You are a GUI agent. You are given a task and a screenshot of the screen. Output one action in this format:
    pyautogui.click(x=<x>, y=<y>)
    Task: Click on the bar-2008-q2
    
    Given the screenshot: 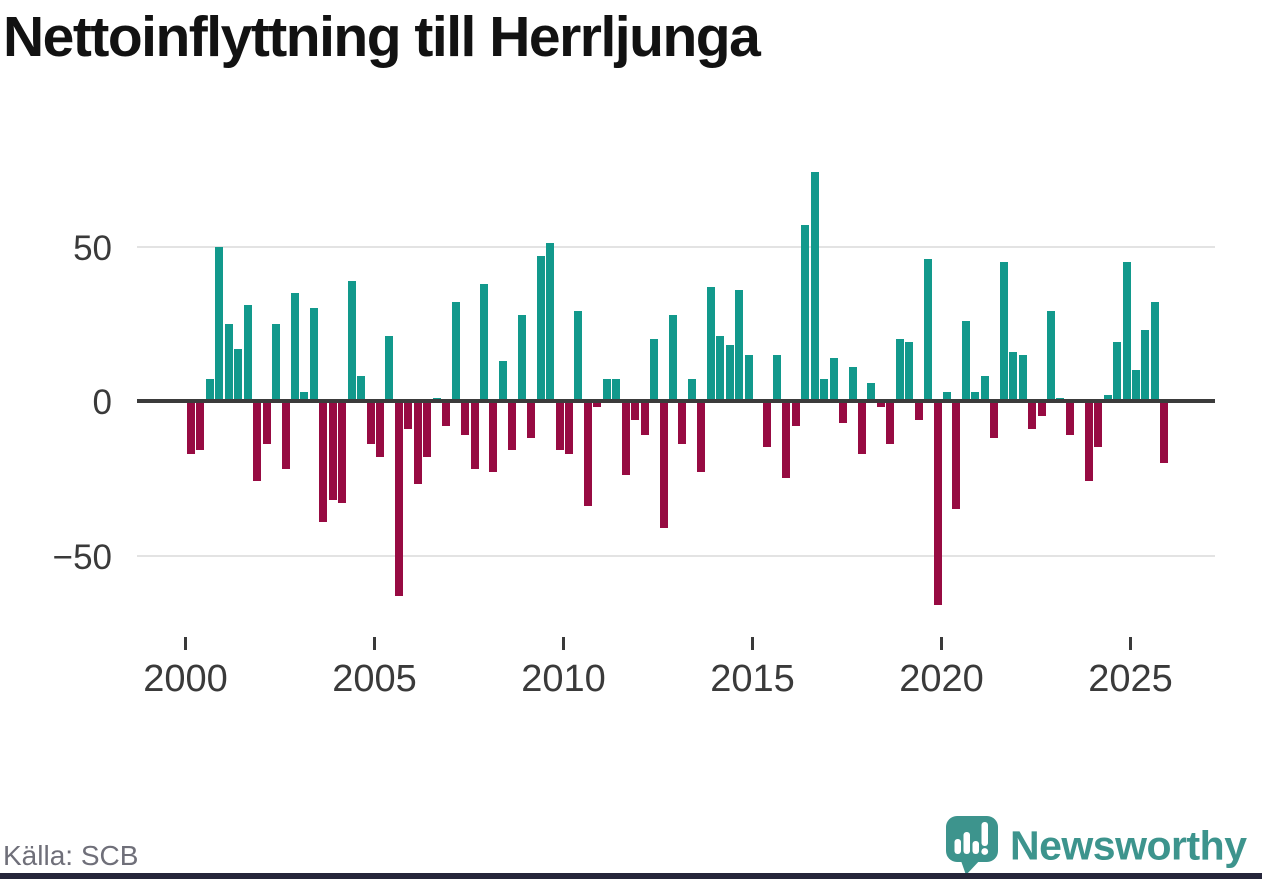 What is the action you would take?
    pyautogui.click(x=502, y=380)
    